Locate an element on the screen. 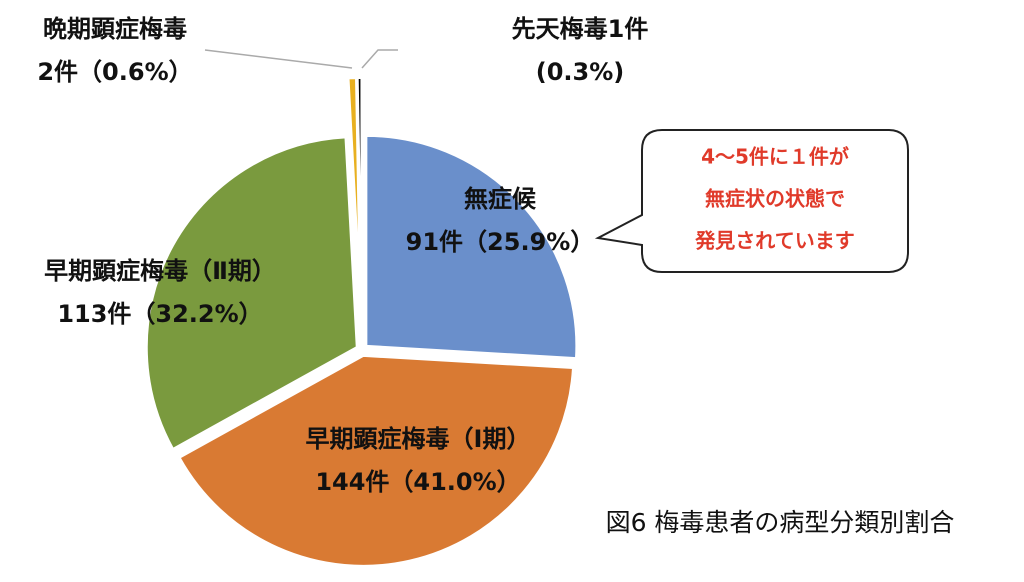 The height and width of the screenshot is (582, 1024). slice-label: 無症候 is located at coordinates (500, 199).